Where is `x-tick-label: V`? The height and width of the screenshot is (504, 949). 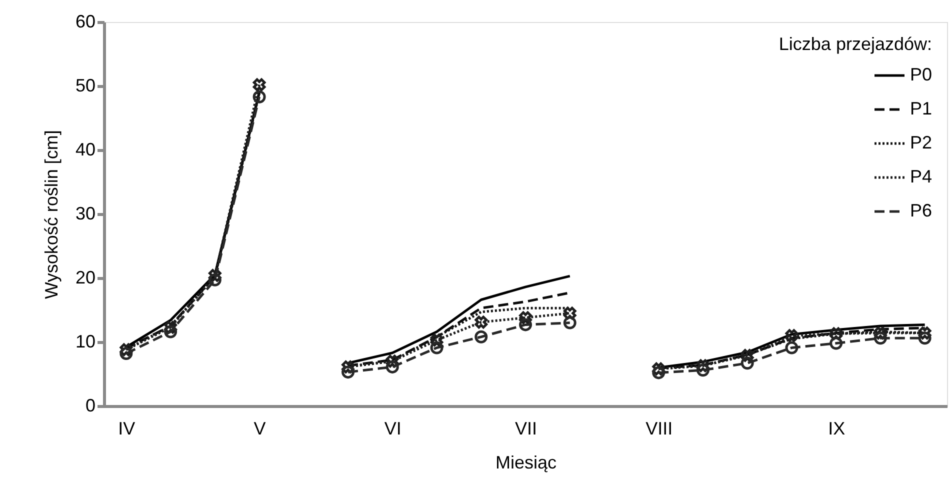
x-tick-label: V is located at coordinates (260, 428).